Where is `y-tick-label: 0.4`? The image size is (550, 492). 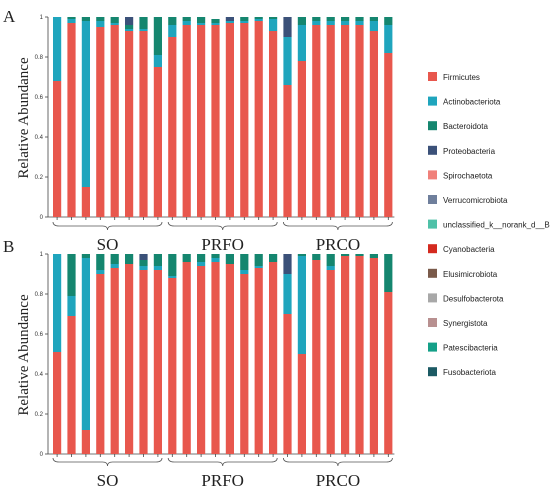
y-tick-label: 0.4 is located at coordinates (39, 138).